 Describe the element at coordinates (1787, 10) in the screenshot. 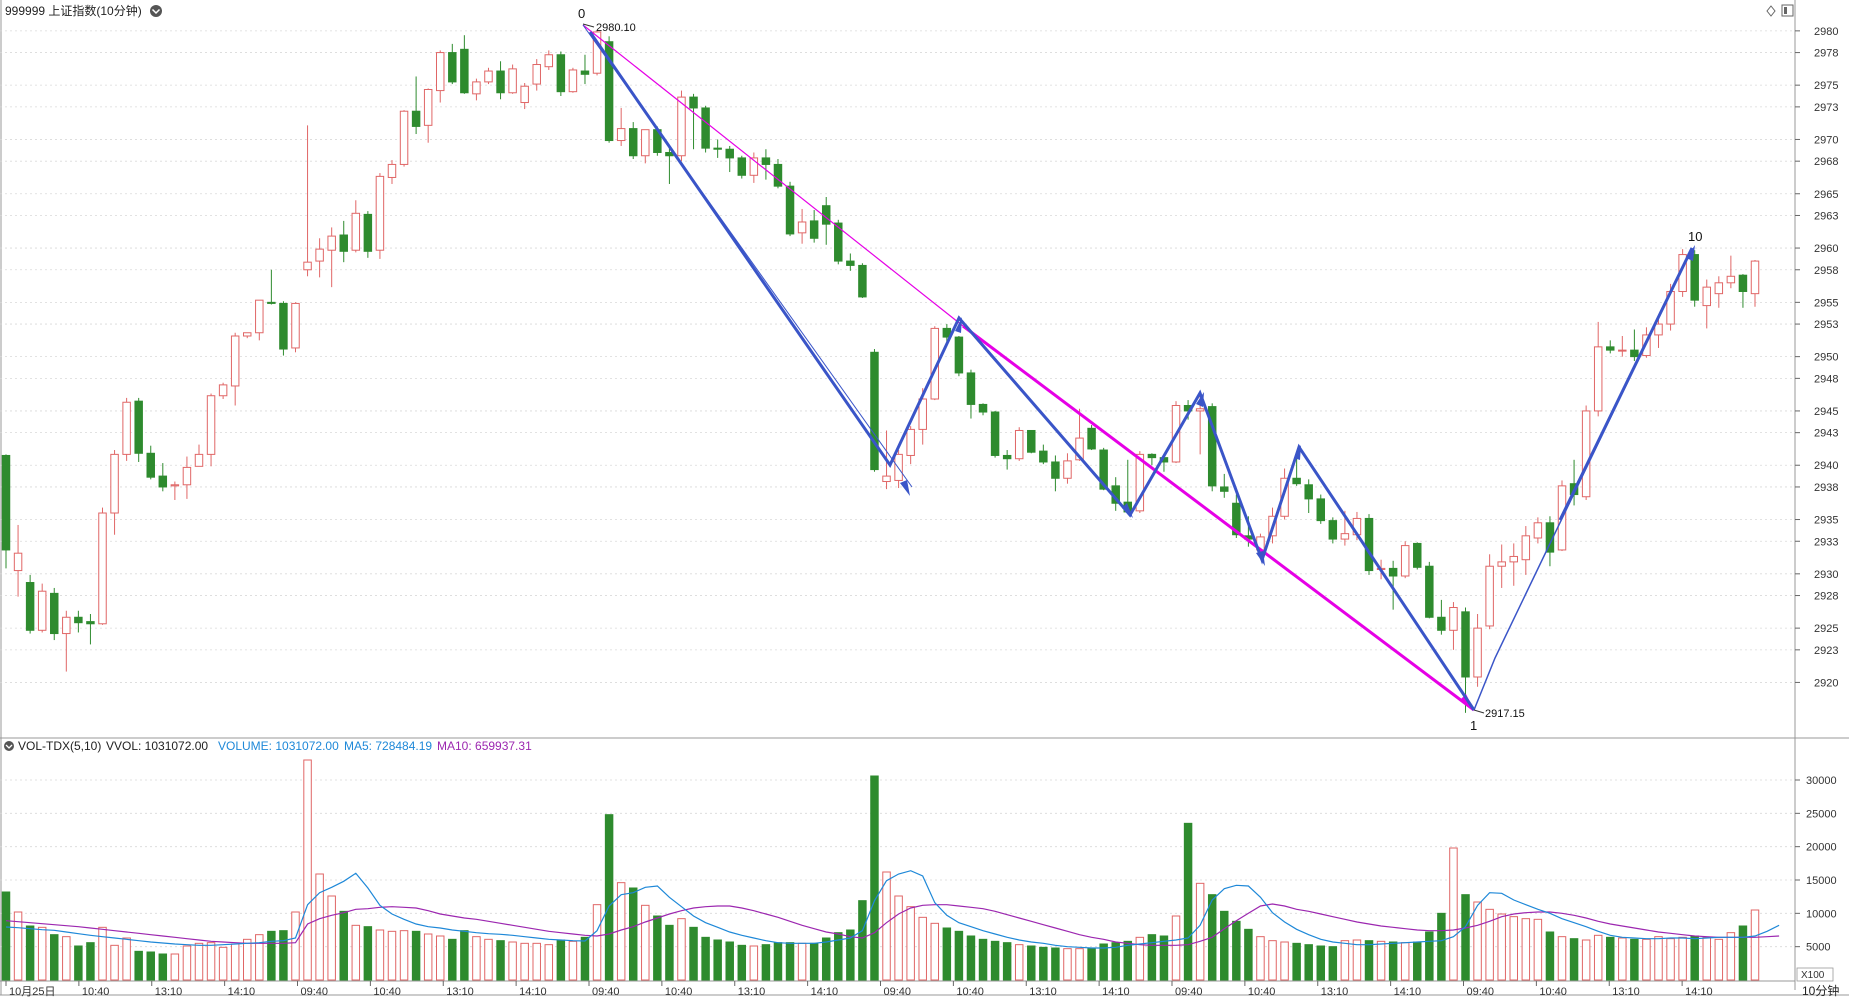

I see `panel-toggle-icon` at that location.